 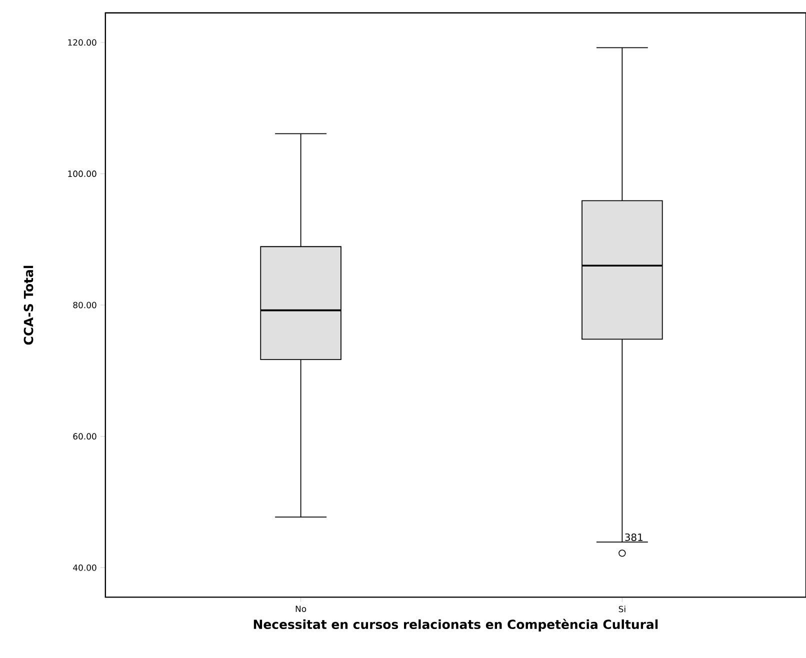 What do you see at coordinates (82, 173) in the screenshot?
I see `y-tick-label: 100.00` at bounding box center [82, 173].